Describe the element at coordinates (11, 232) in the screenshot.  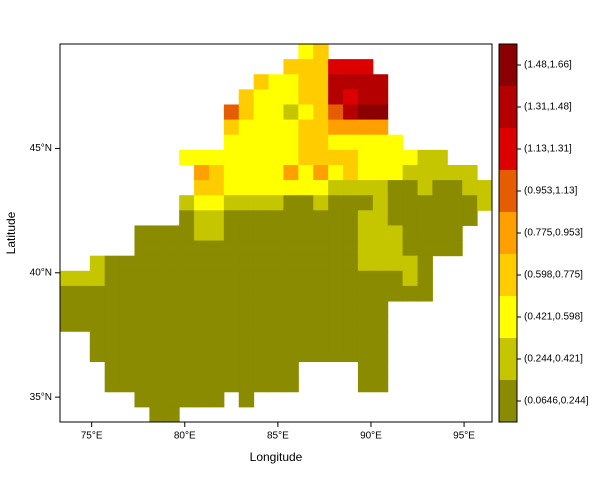
I see `y-axis-title: Latitude` at that location.